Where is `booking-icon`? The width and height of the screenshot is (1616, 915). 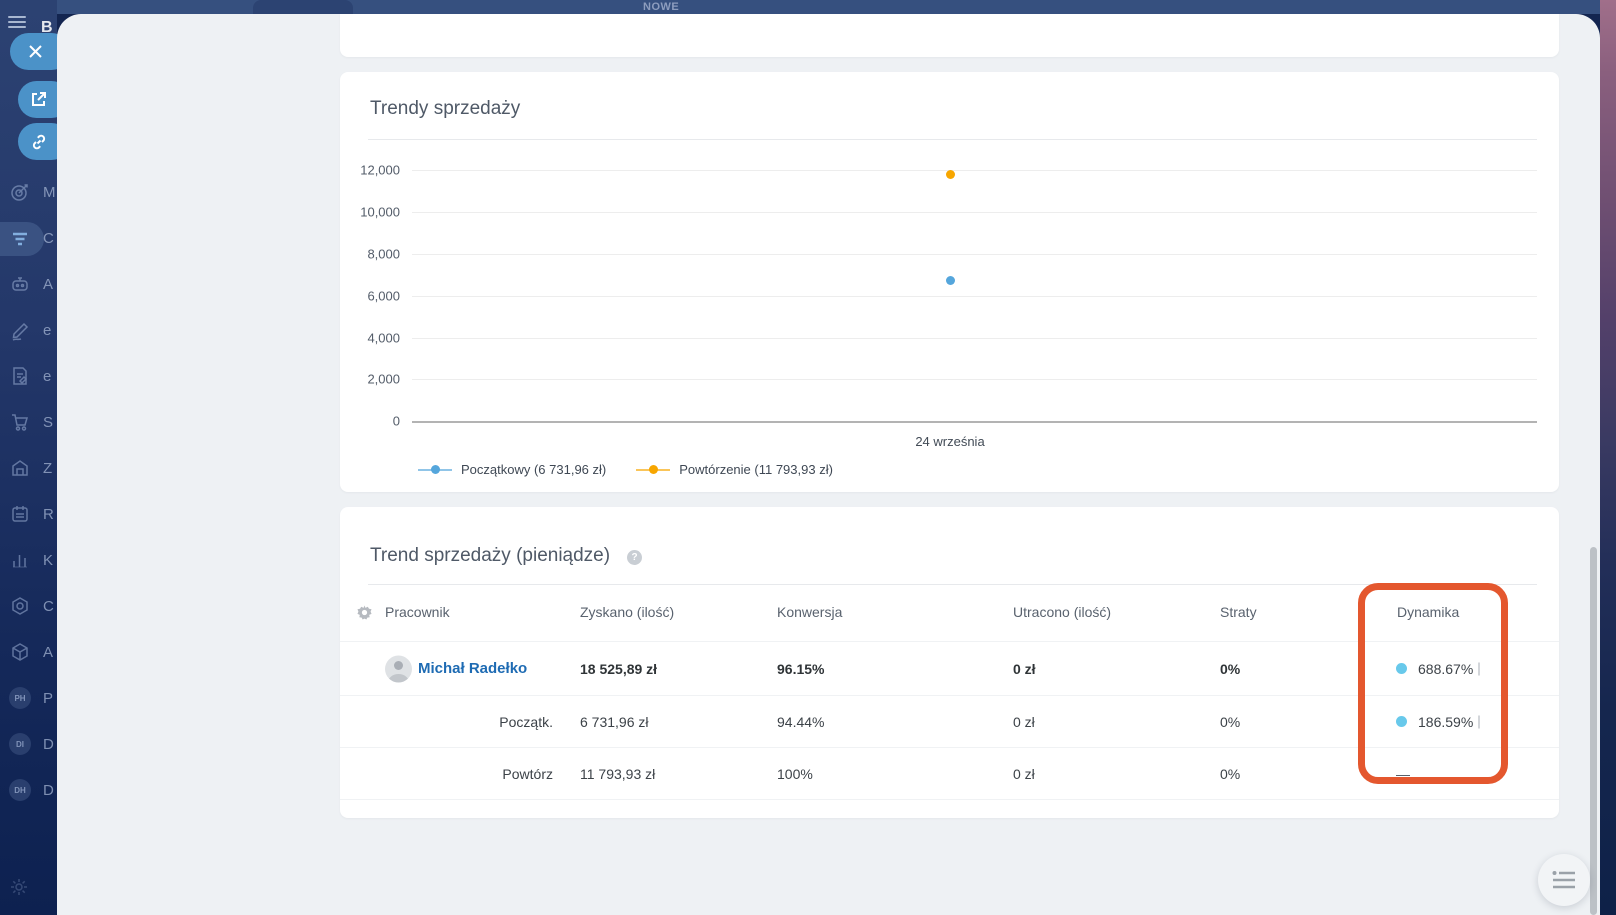 booking-icon is located at coordinates (20, 514).